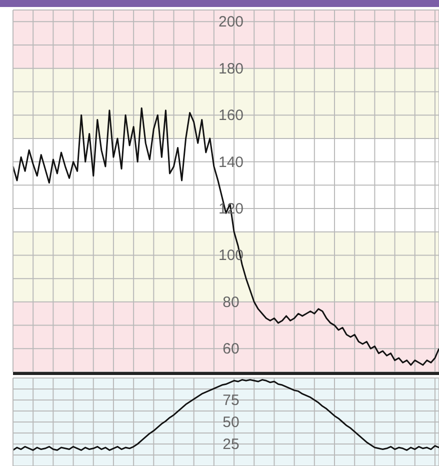 This screenshot has height=466, width=439. What do you see at coordinates (231, 422) in the screenshot?
I see `y-tick-label: 50` at bounding box center [231, 422].